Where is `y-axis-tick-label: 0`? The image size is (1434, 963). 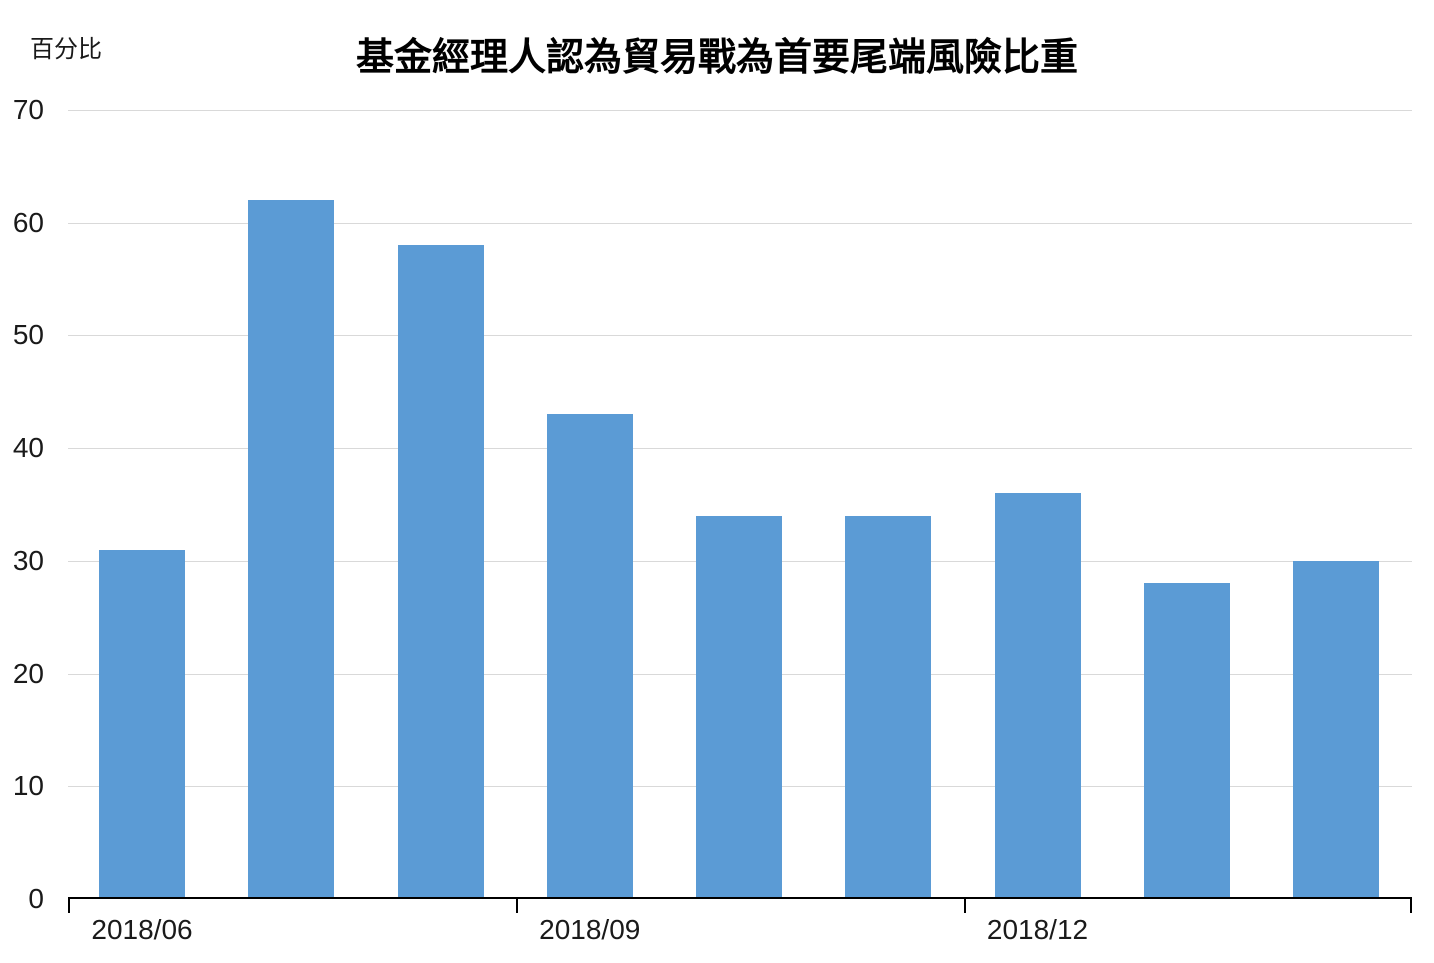 y-axis-tick-label: 0 is located at coordinates (36, 898).